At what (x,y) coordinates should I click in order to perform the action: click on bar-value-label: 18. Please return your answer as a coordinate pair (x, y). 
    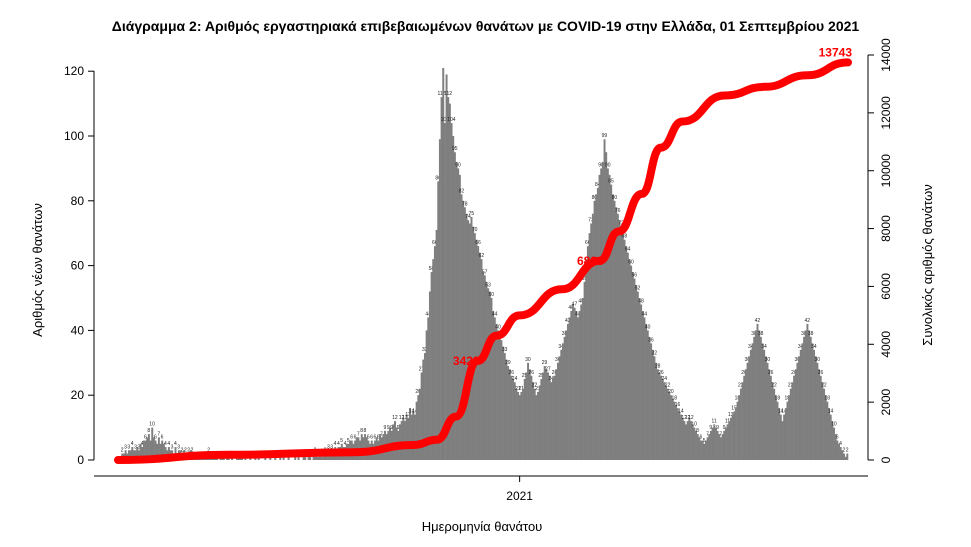
    Looking at the image, I should click on (778, 399).